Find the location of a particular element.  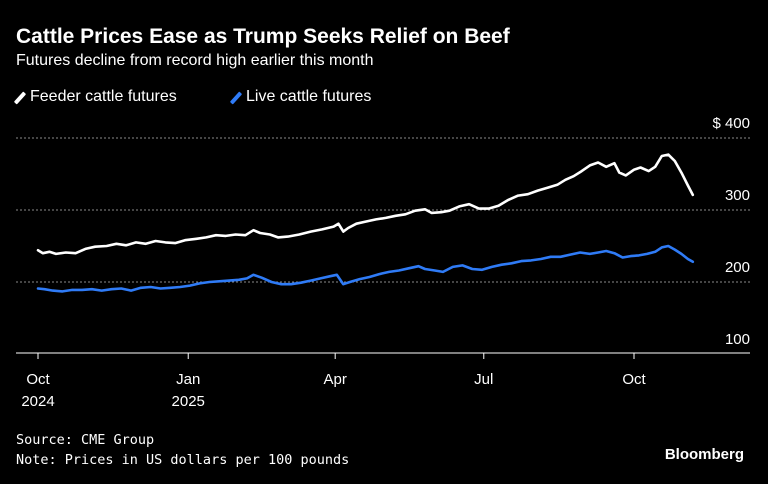

x-tick-year-1: 2025 is located at coordinates (188, 401).